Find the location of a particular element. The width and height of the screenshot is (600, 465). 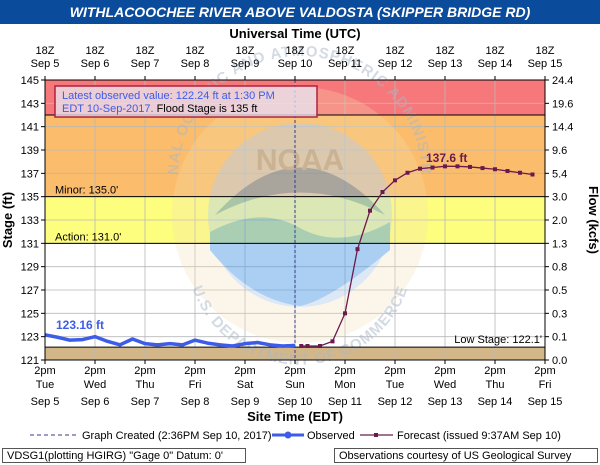

local-tick-date: Sep 11 is located at coordinates (345, 402).